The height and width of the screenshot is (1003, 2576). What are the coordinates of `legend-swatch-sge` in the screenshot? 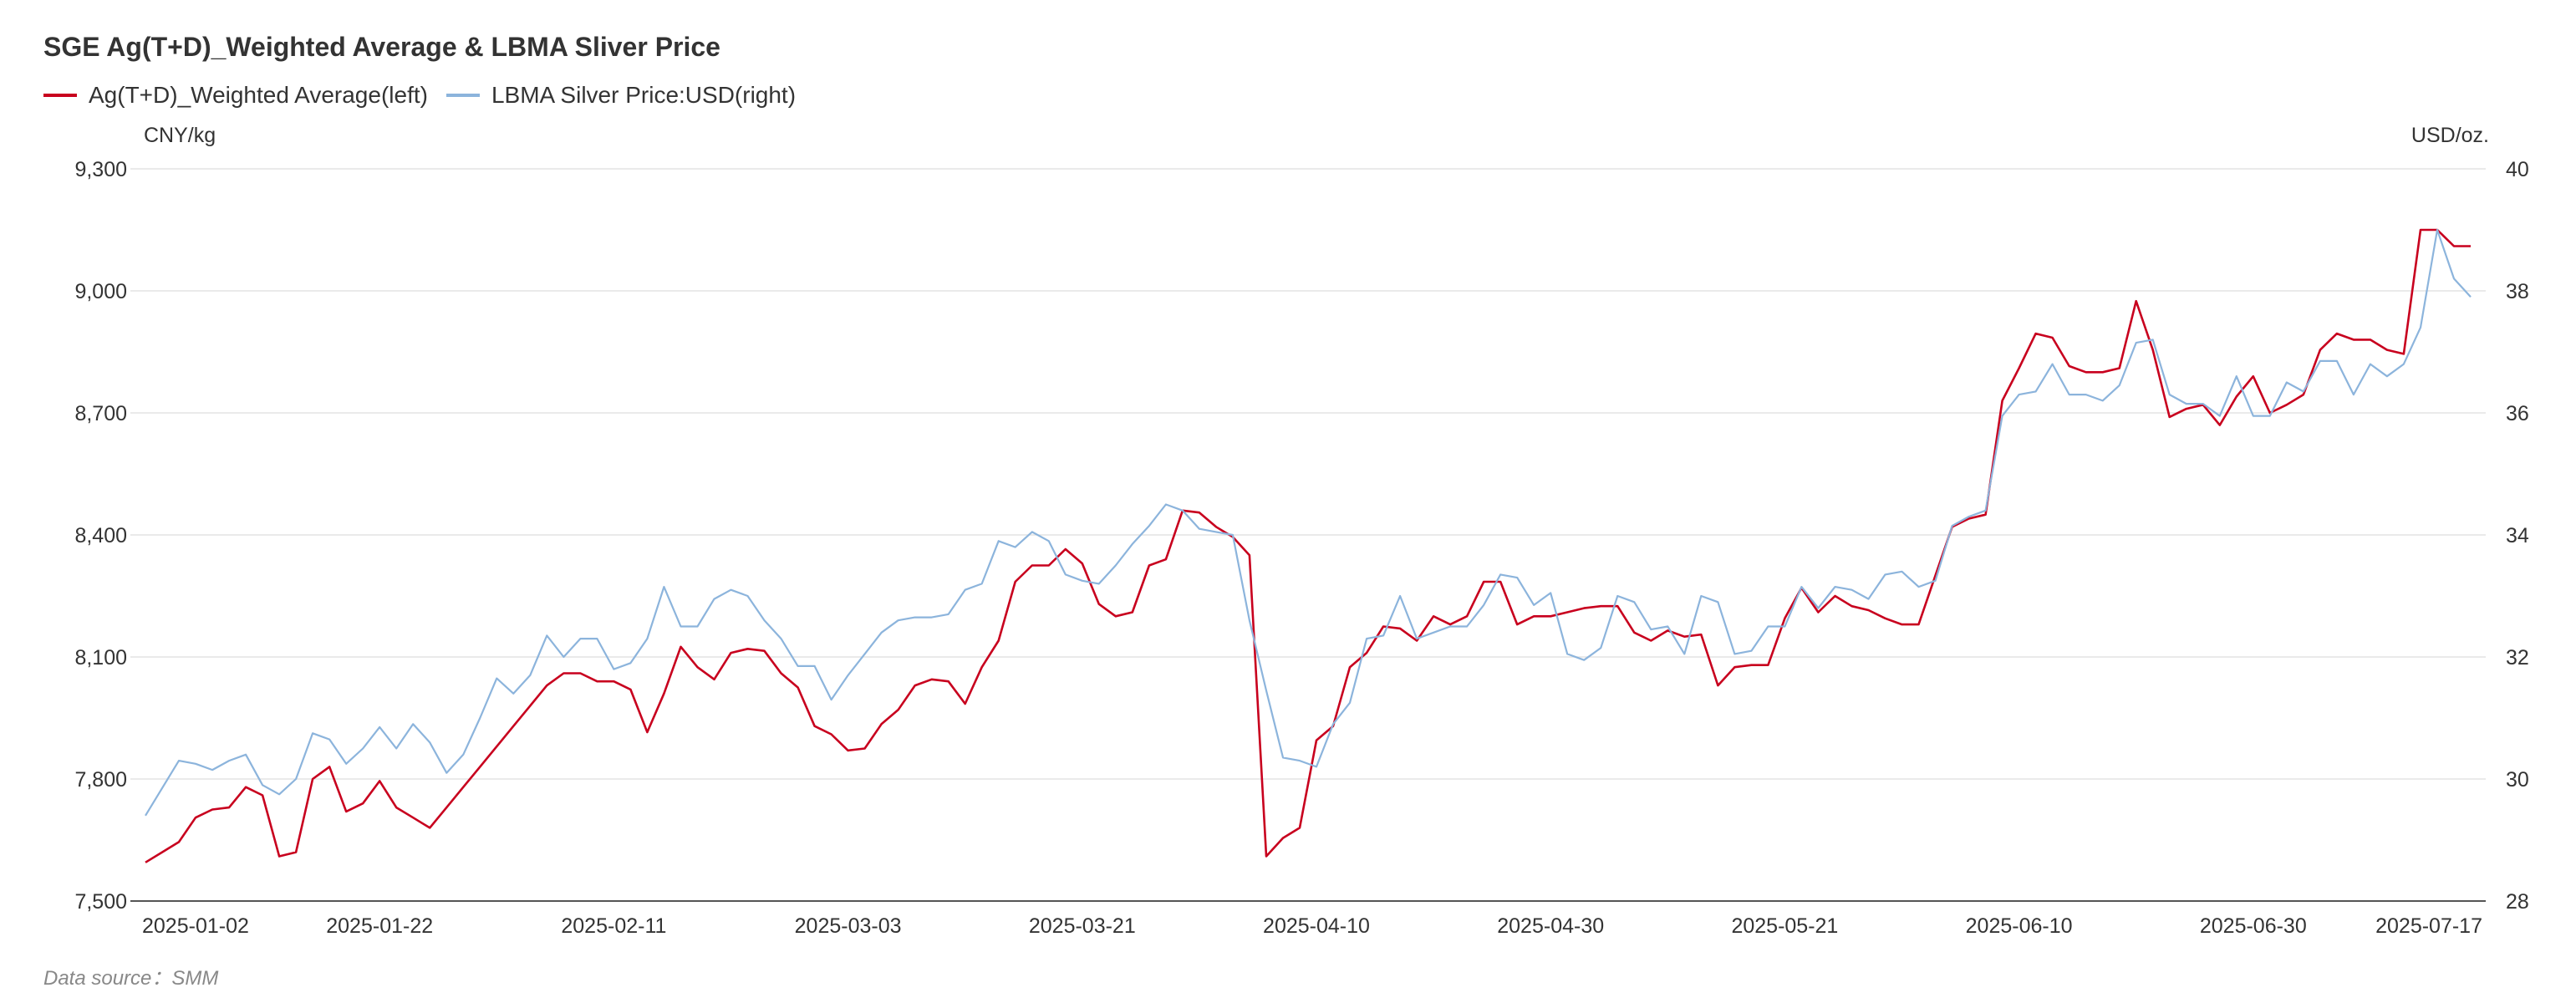 It's located at (60, 95).